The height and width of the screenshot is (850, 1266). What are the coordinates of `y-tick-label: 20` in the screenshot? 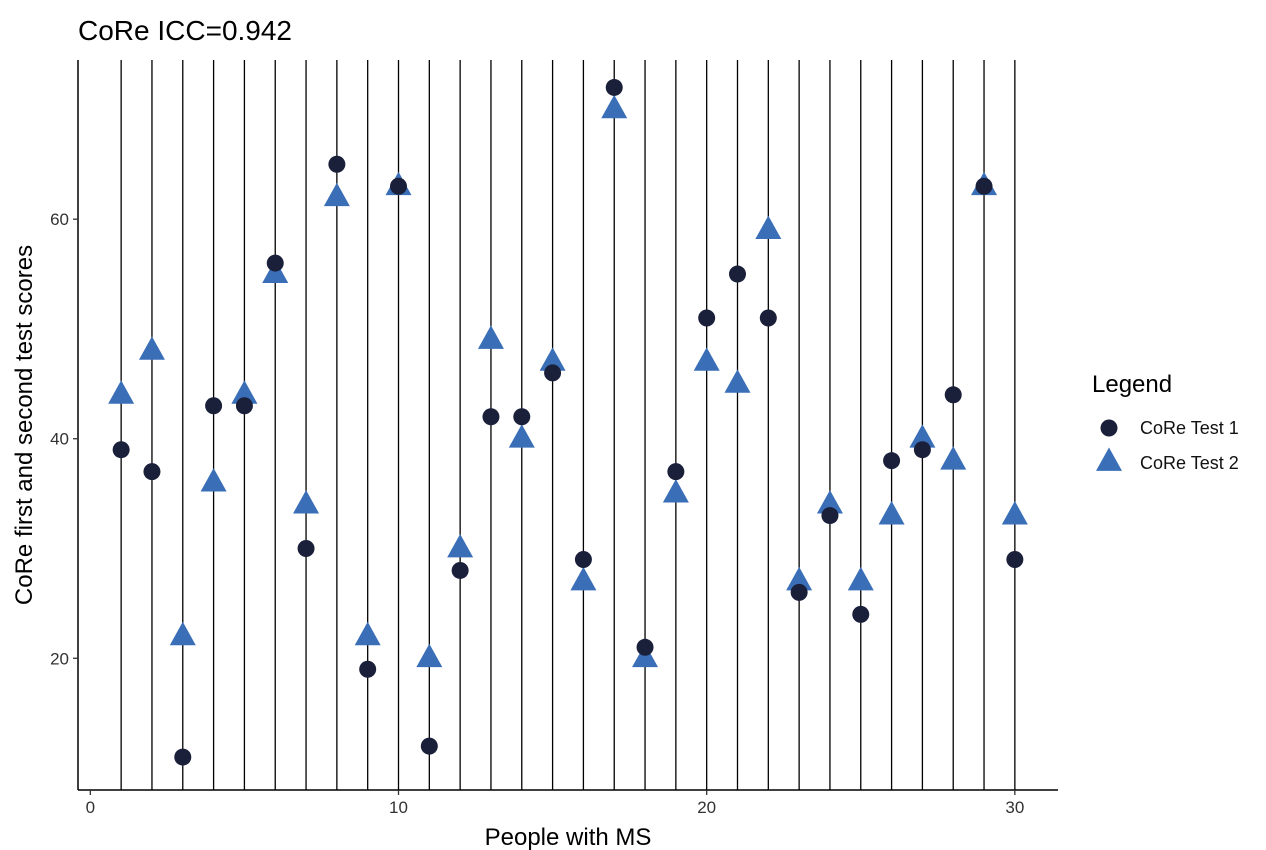 It's located at (59, 658).